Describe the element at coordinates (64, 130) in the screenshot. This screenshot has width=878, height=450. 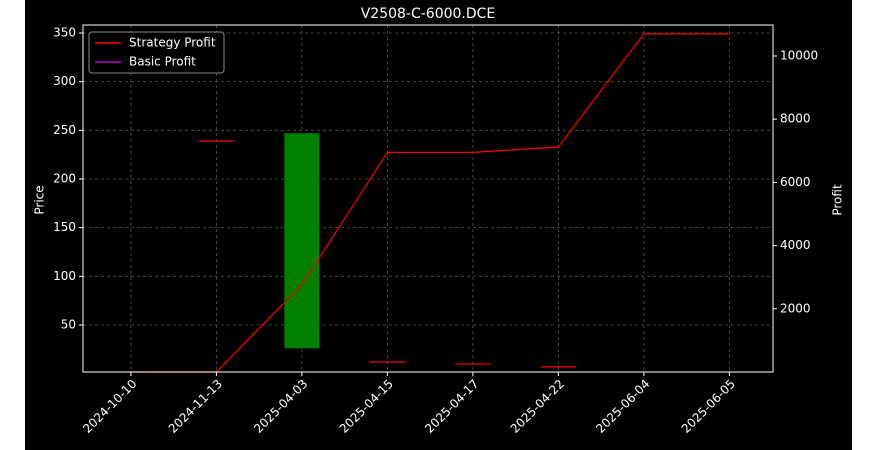
I see `y-tick-label: 250` at that location.